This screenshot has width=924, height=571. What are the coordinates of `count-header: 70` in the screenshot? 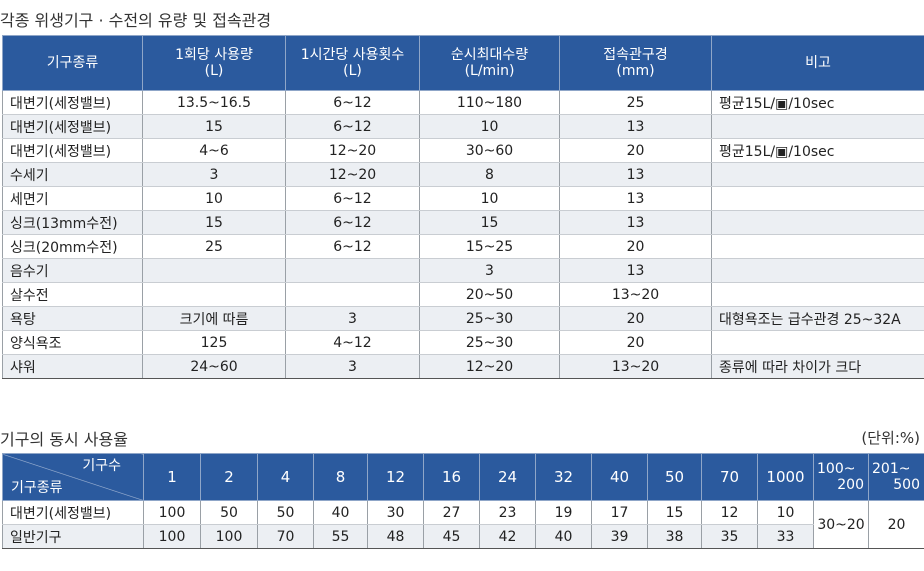 It's located at (729, 477).